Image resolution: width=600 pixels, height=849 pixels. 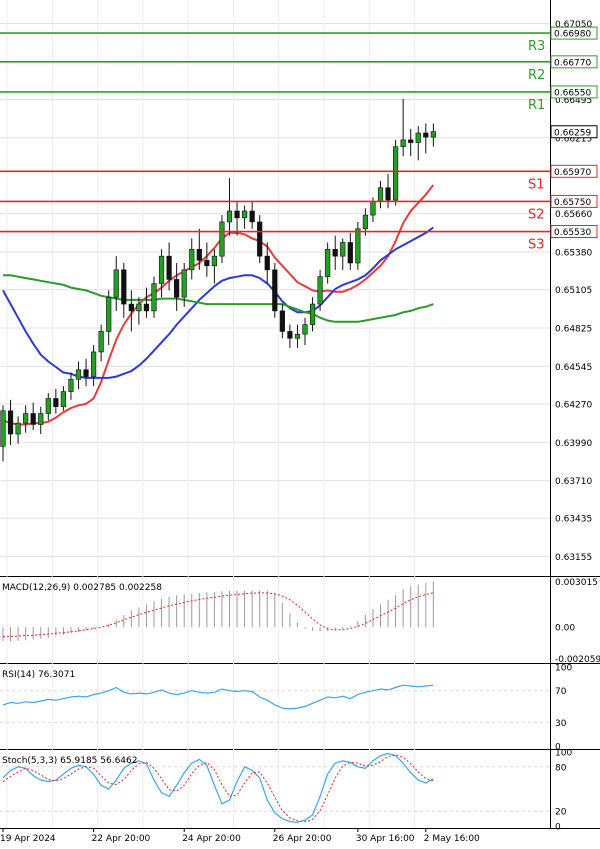 I want to click on x-tick-label: 24 Apr 20:00, so click(x=211, y=839).